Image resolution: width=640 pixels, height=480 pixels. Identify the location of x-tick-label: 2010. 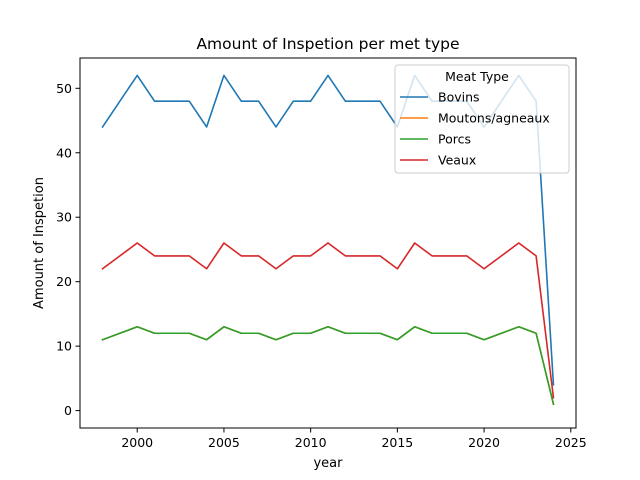
(311, 442).